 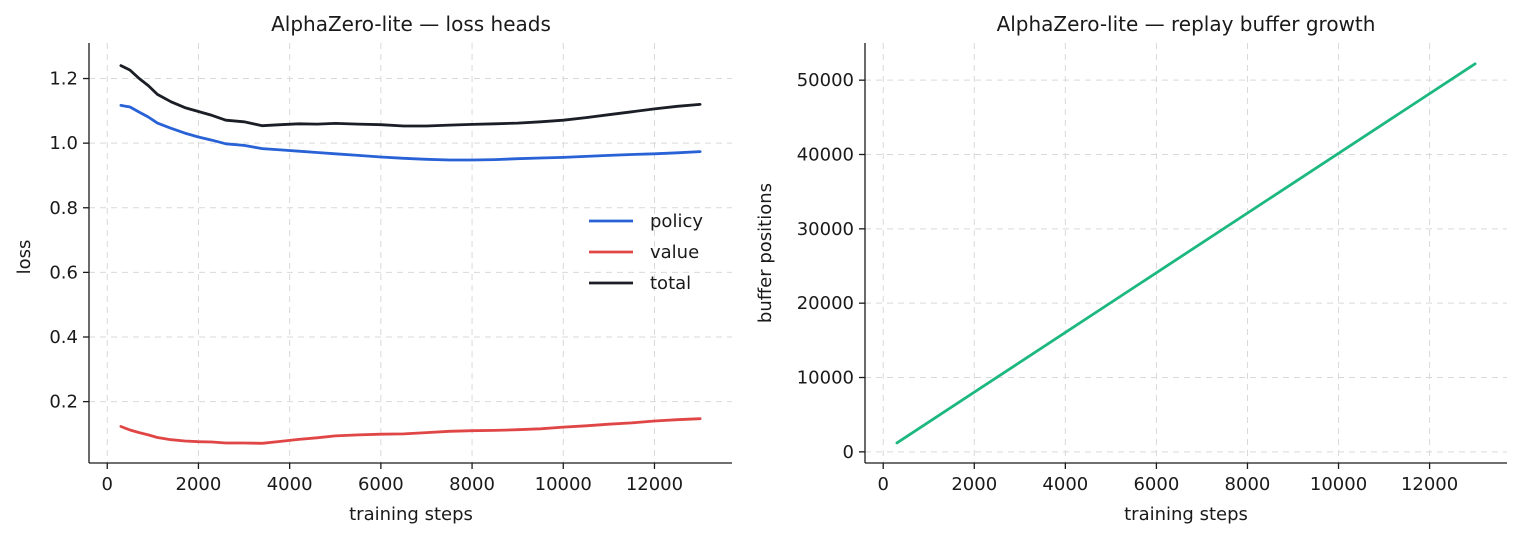 I want to click on y-tick-label: 0.4, so click(x=63, y=337).